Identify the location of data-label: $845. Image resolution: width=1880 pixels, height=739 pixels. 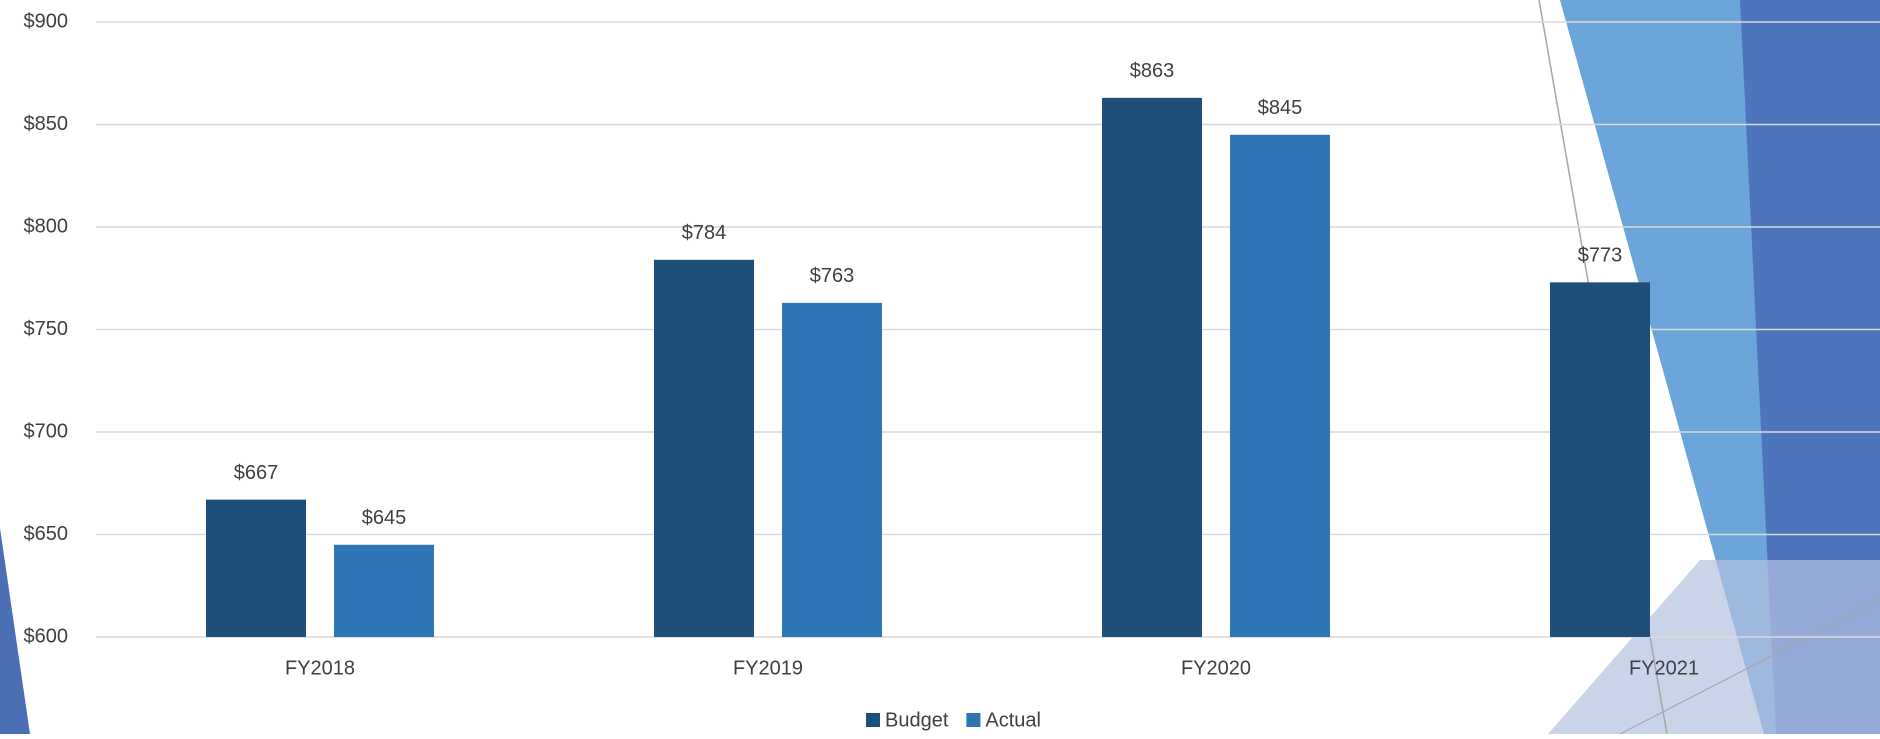
(1280, 108).